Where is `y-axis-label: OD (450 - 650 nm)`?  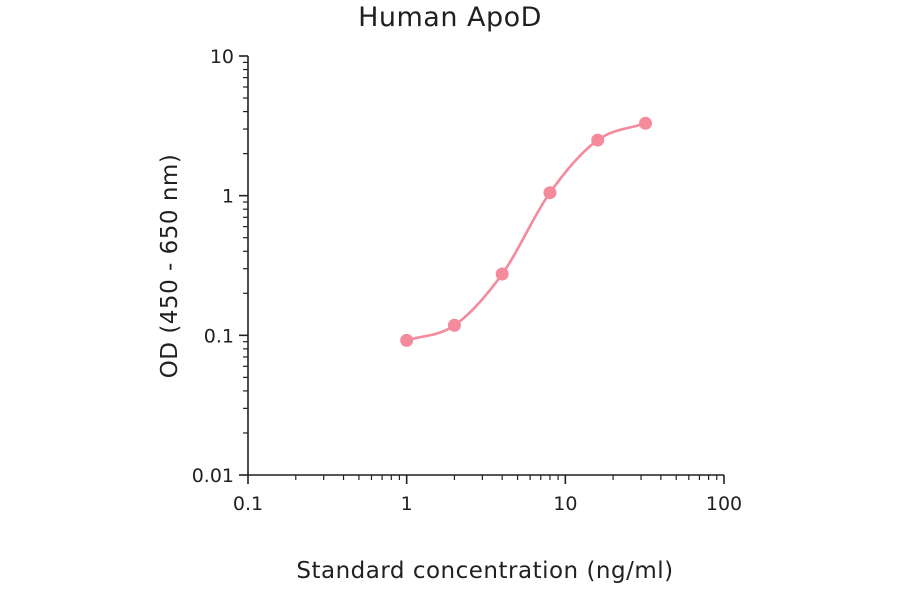 y-axis-label: OD (450 - 650 nm) is located at coordinates (170, 266).